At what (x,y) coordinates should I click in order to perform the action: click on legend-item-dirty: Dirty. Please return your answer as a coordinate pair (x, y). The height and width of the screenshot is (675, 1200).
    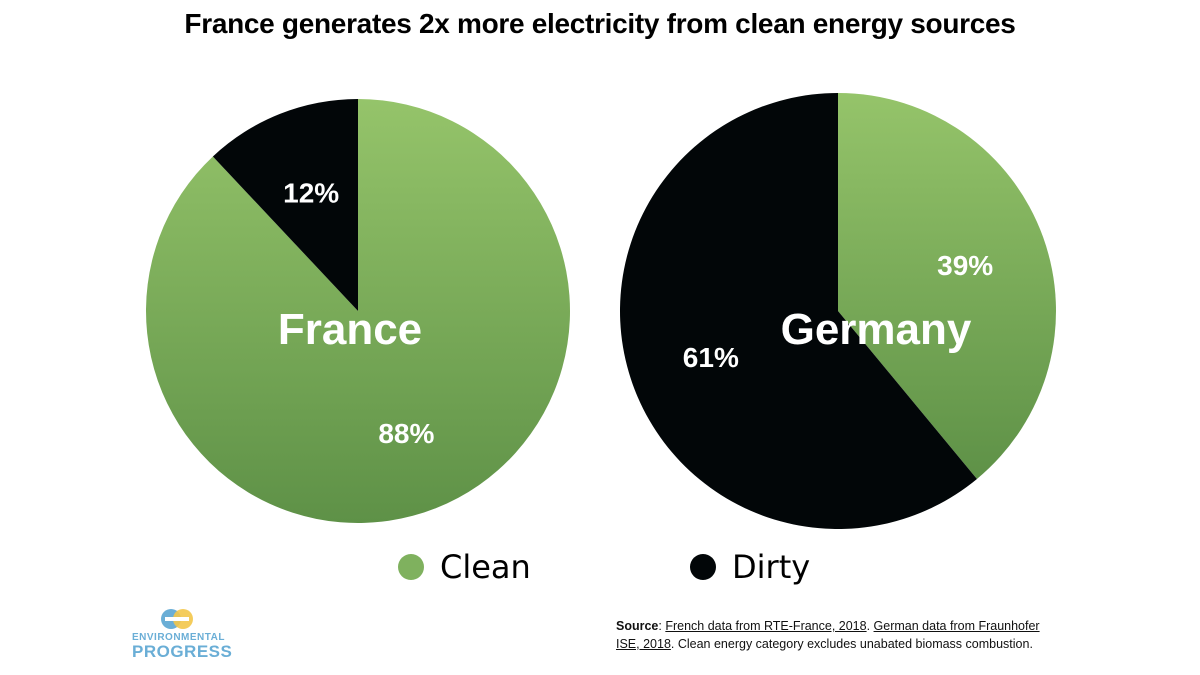
    Looking at the image, I should click on (750, 567).